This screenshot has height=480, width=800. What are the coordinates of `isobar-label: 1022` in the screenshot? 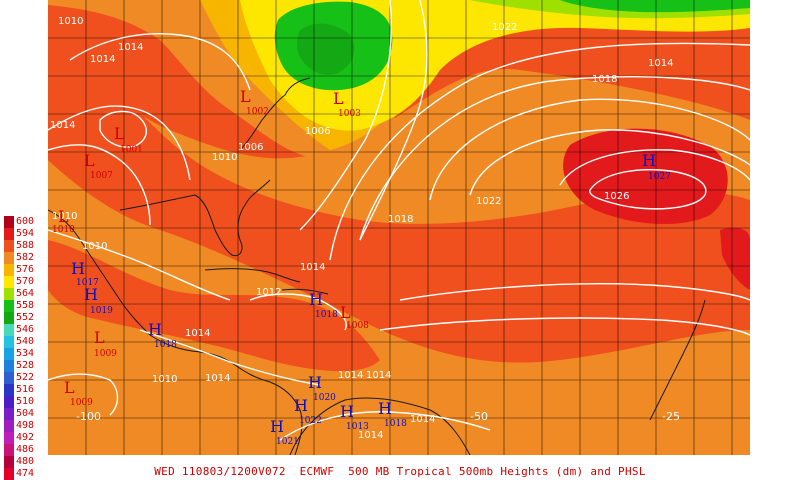 It's located at (504, 27).